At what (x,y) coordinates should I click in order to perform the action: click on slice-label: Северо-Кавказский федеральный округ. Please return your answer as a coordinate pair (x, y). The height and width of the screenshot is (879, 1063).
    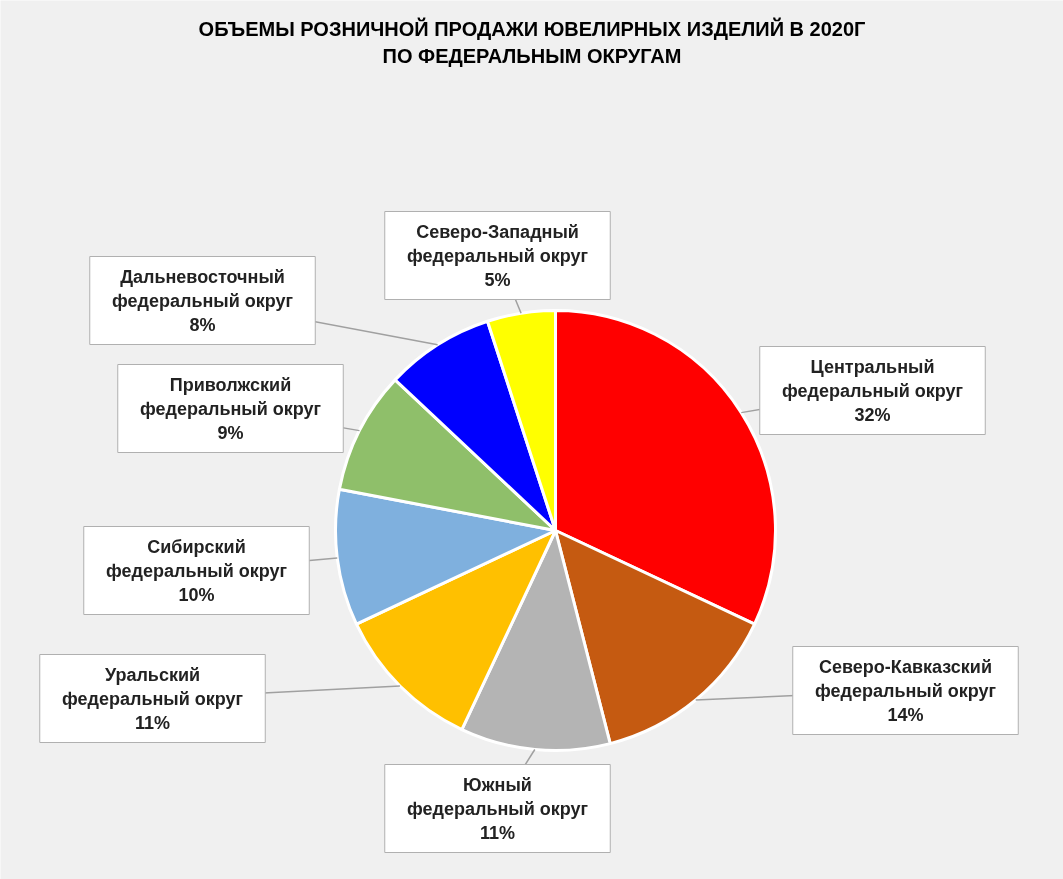
    Looking at the image, I should click on (905, 678).